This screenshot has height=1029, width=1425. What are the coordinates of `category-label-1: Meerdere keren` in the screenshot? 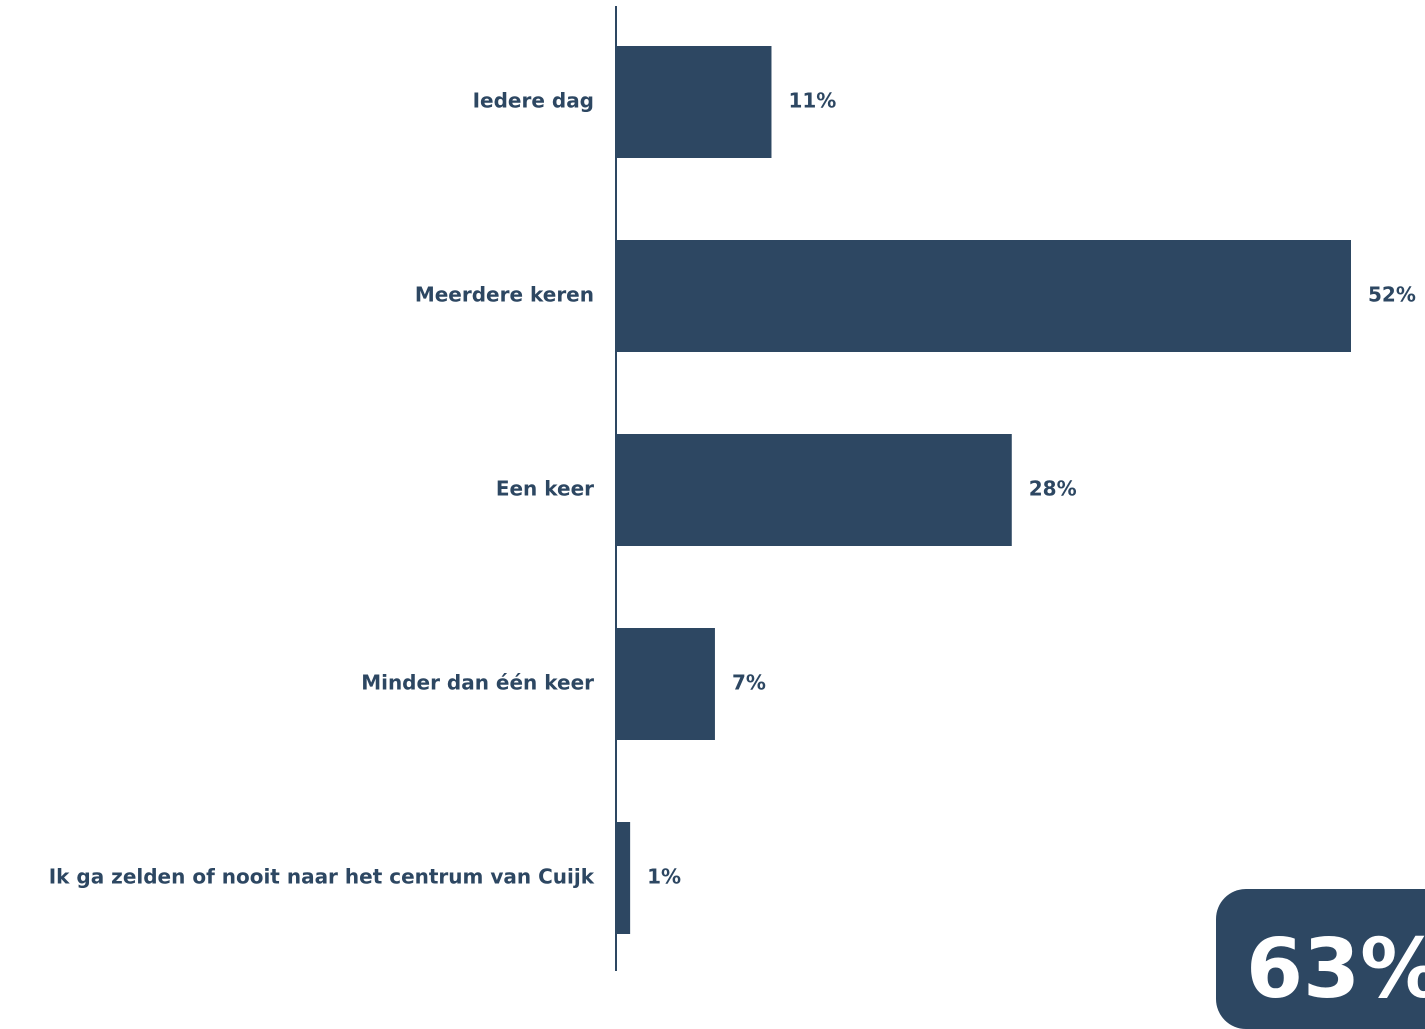 It's located at (504, 295).